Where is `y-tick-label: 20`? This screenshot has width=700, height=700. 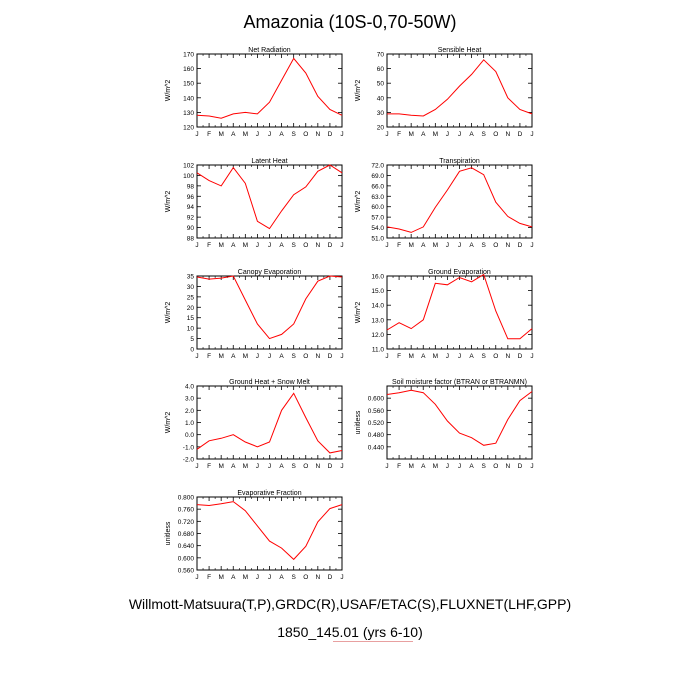
y-tick-label: 20 is located at coordinates (381, 128).